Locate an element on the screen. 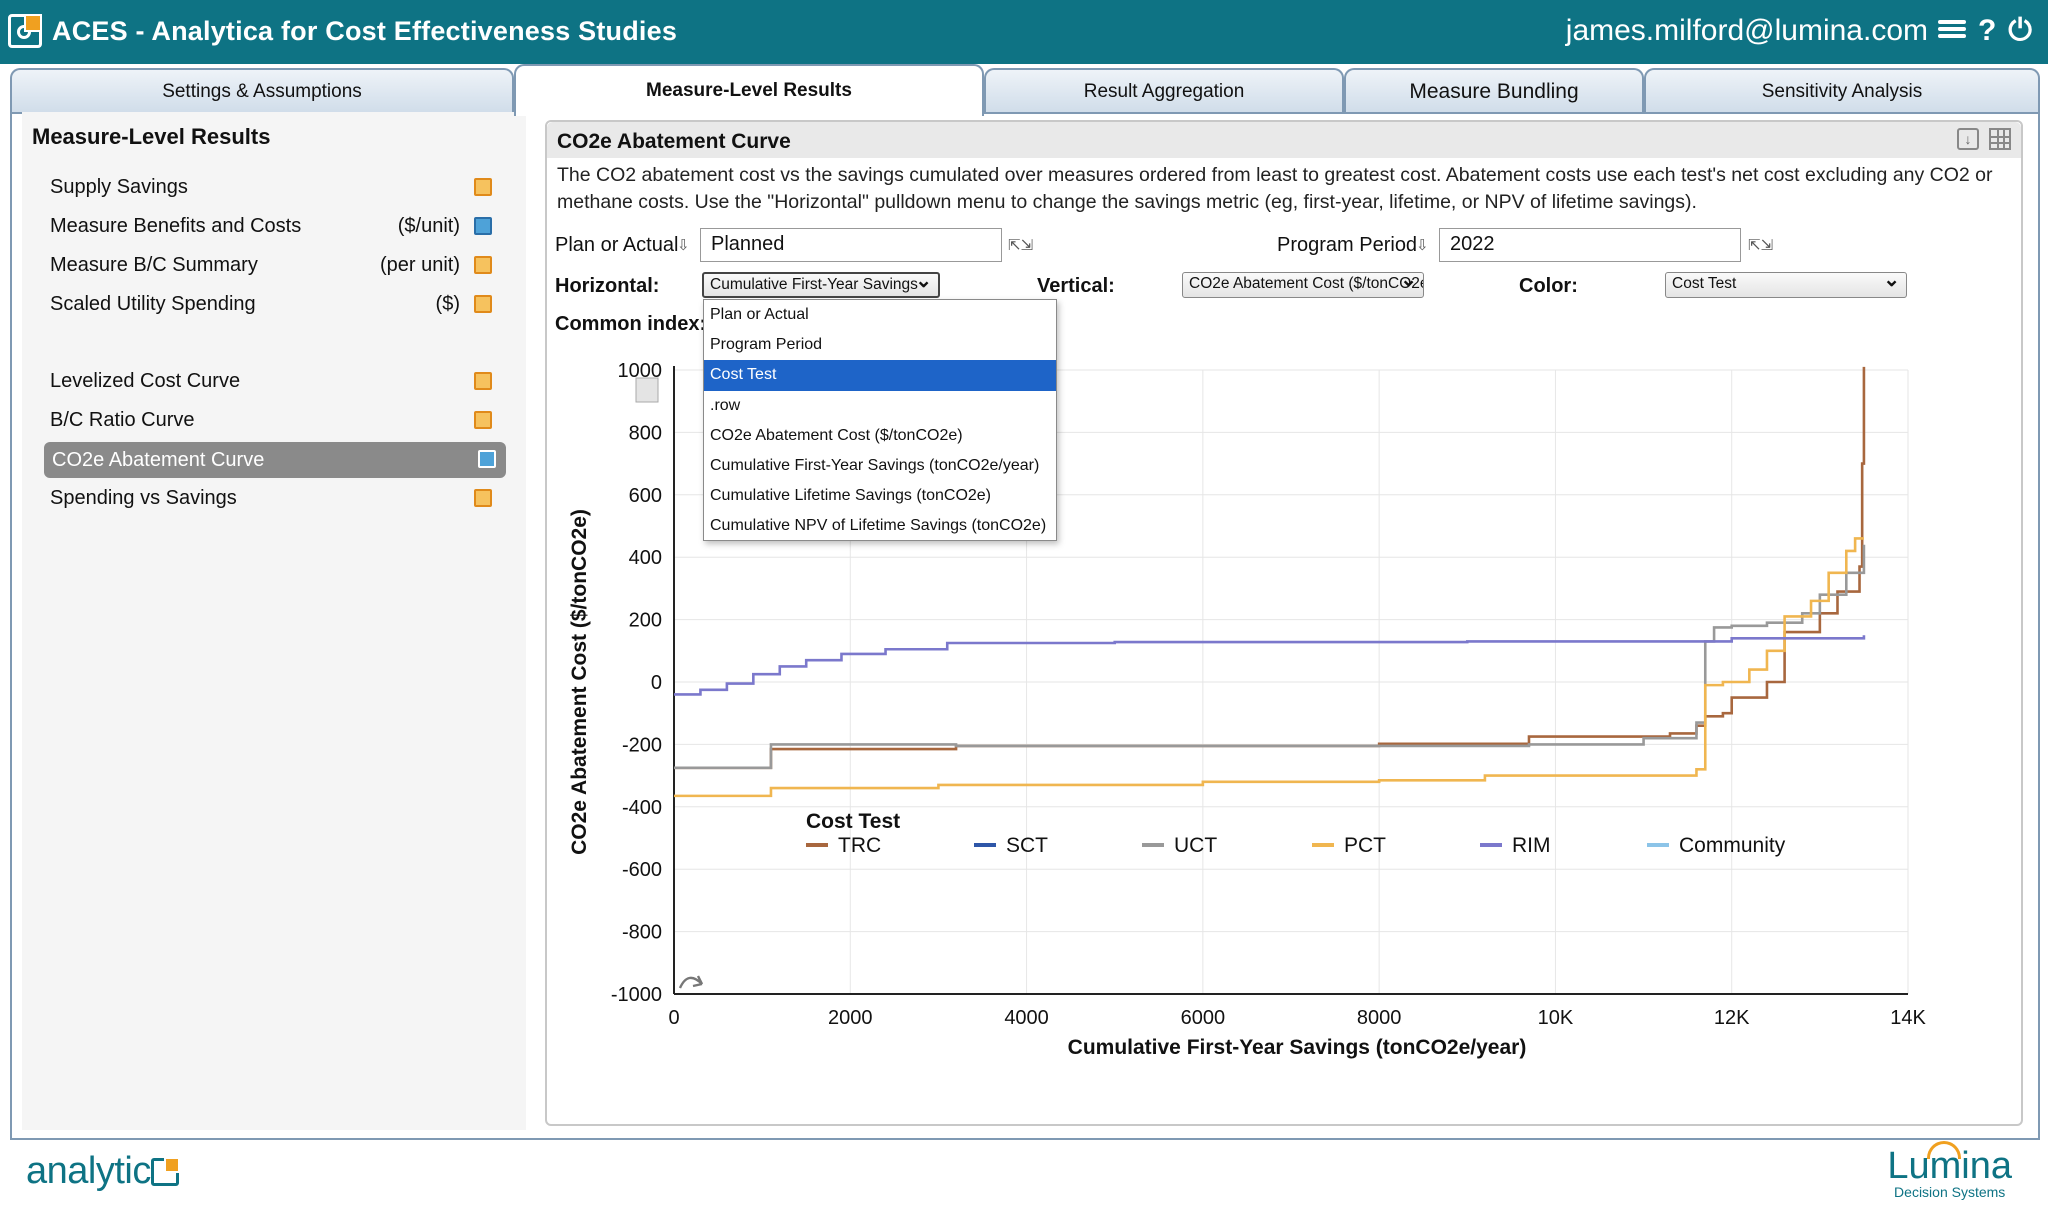  x-tick-label: 6000 is located at coordinates (1203, 1018).